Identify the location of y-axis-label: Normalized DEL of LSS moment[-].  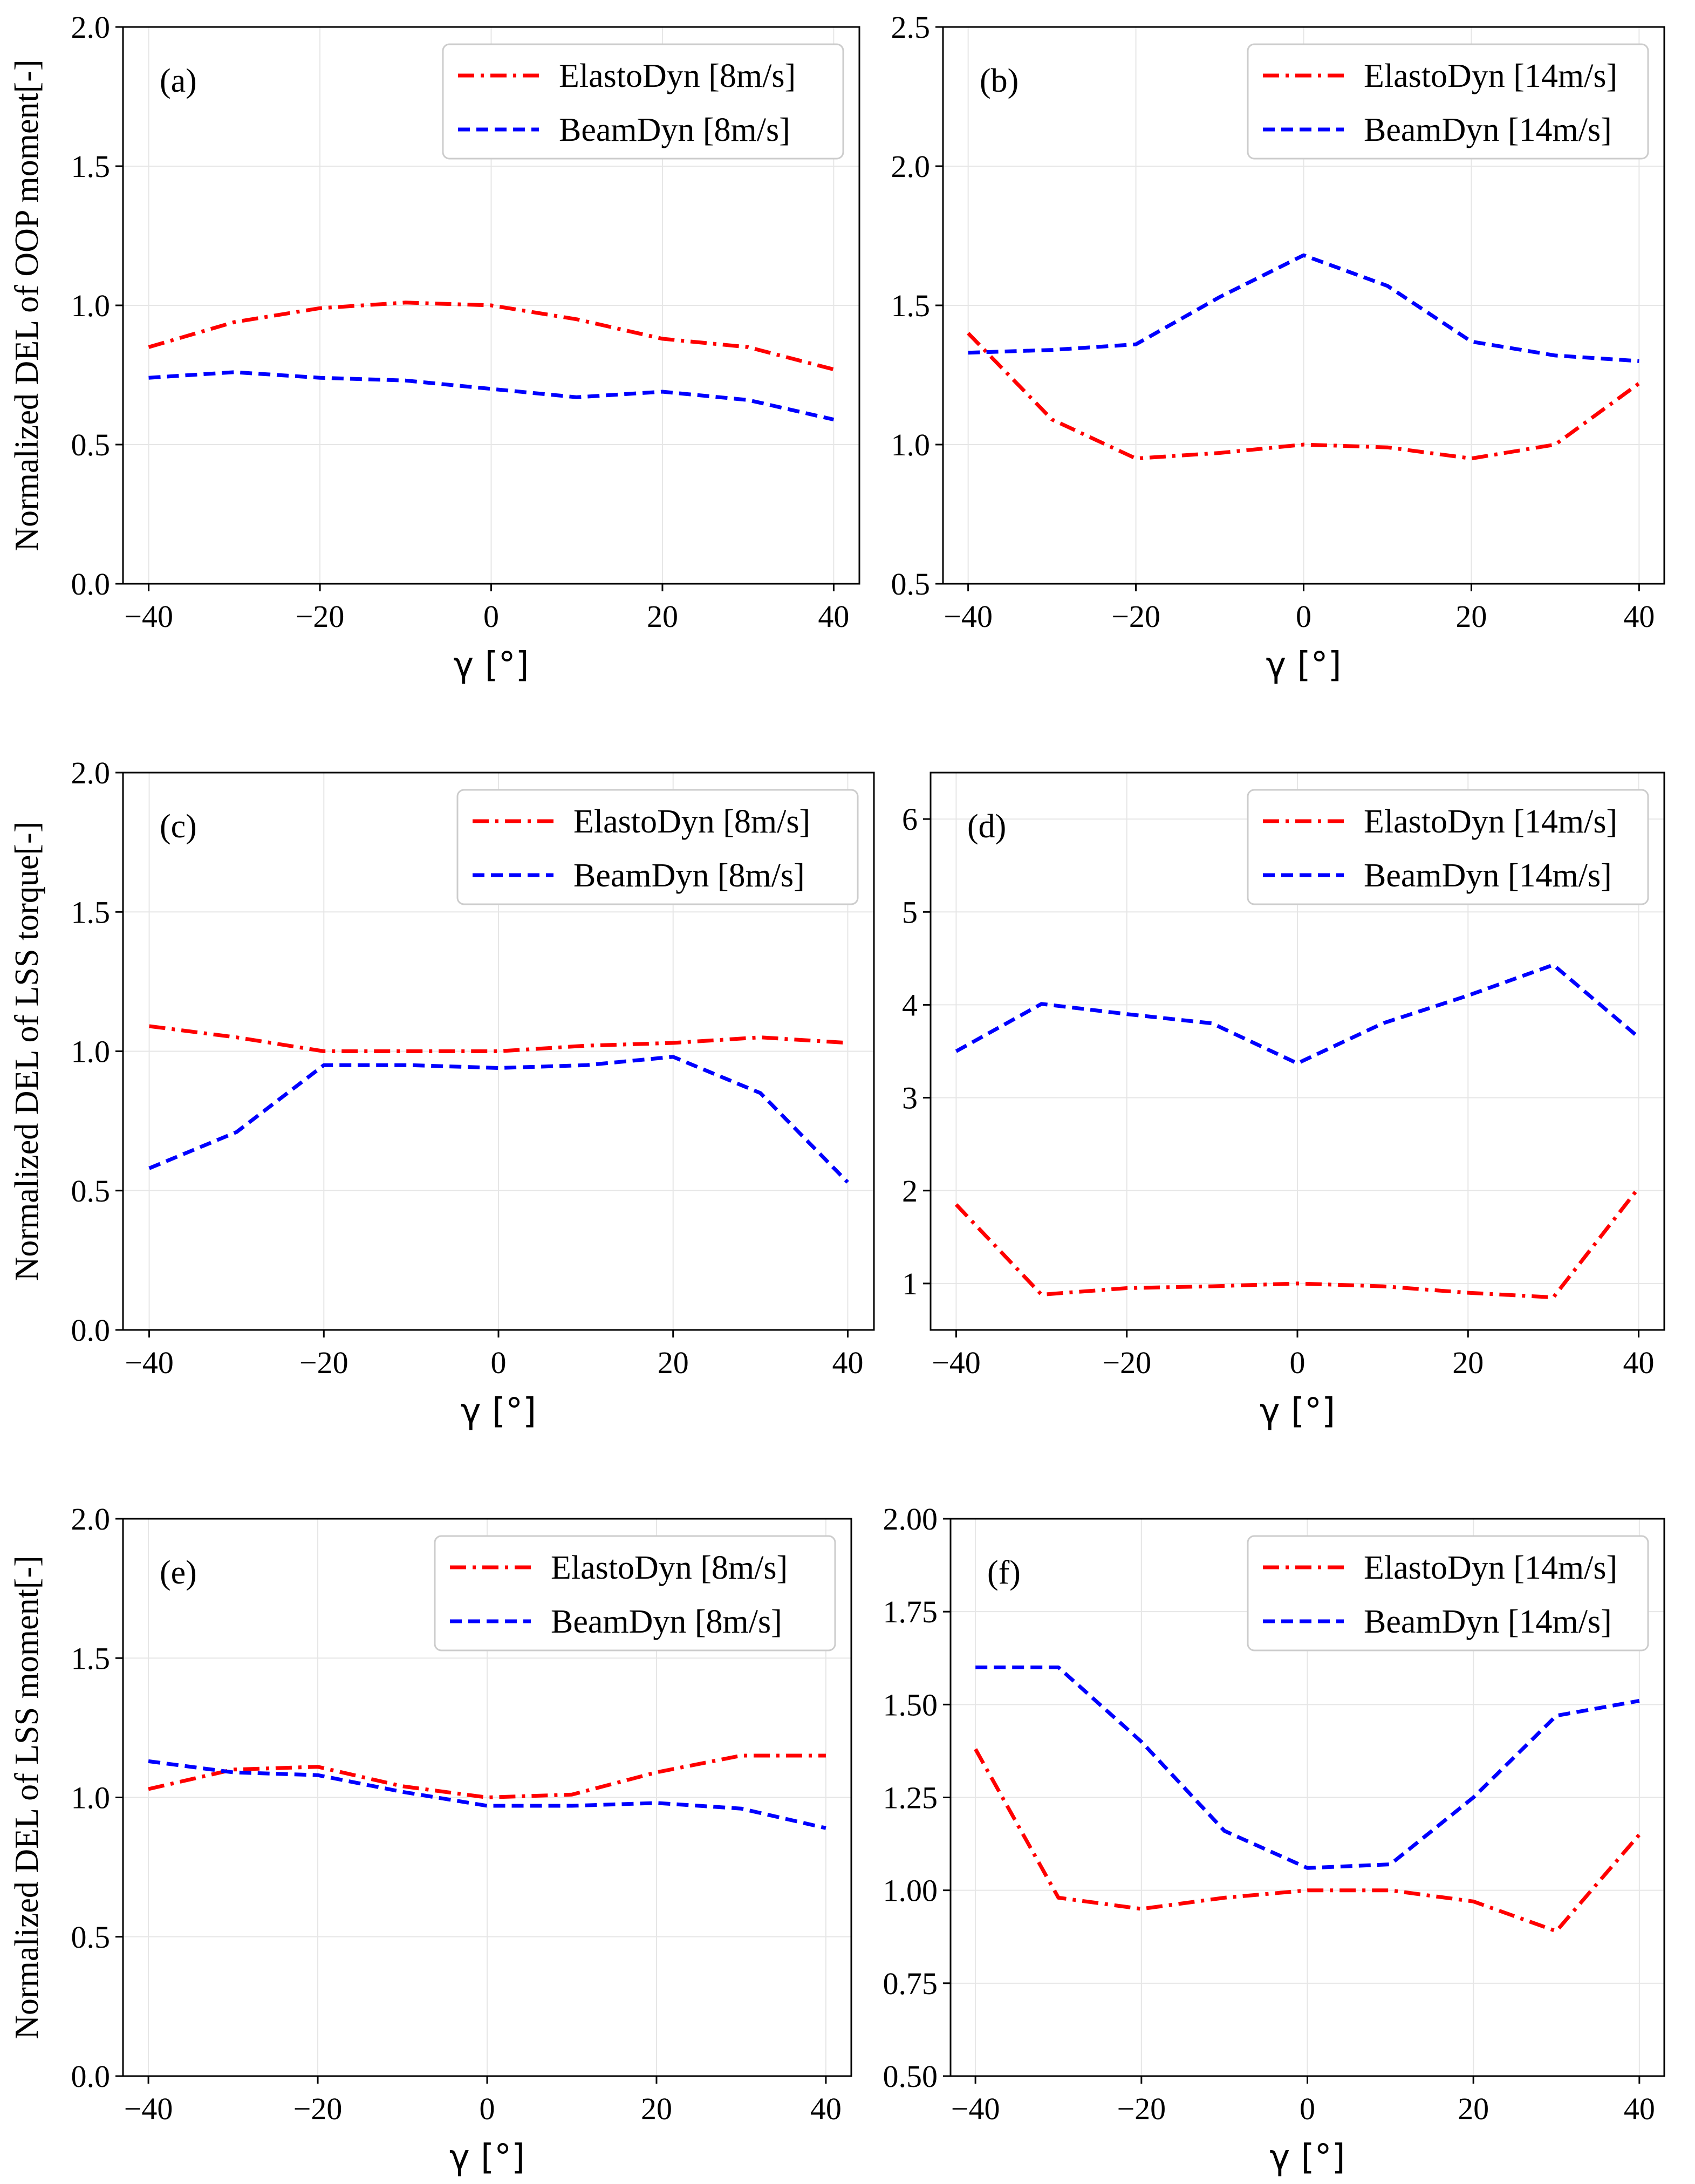
(27, 1797).